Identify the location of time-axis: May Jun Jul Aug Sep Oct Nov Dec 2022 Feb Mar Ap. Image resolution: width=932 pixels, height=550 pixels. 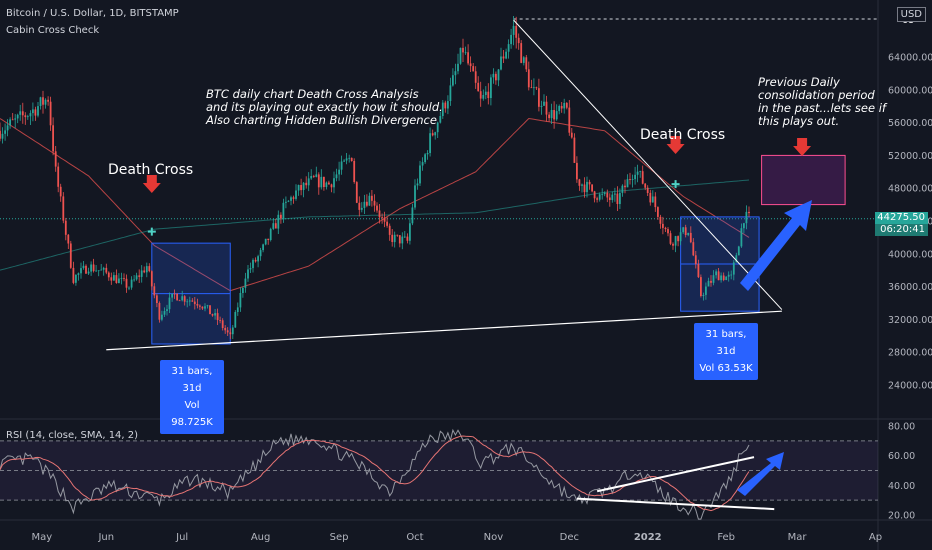
(456, 537).